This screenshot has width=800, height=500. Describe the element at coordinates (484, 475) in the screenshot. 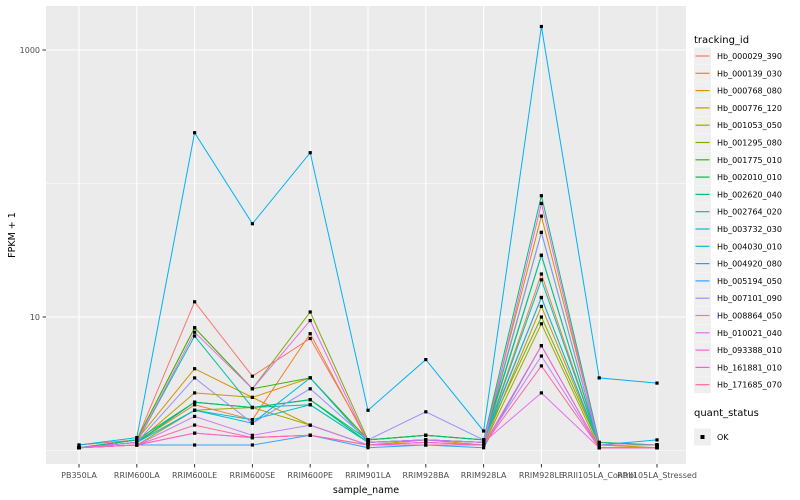

I see `x-tick-label: RRIM928LA` at that location.